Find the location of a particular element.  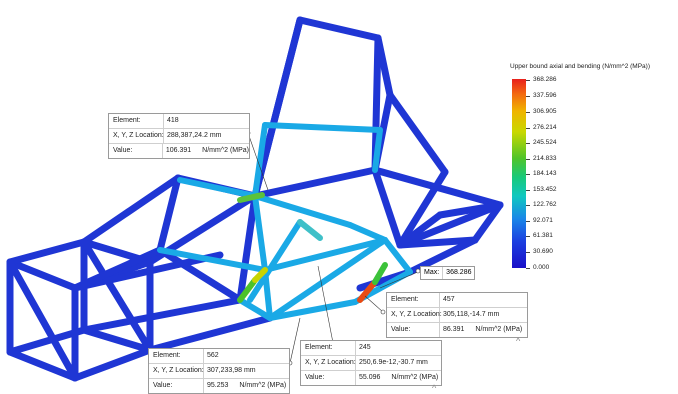

legend-tick: 306.905 is located at coordinates (545, 111).